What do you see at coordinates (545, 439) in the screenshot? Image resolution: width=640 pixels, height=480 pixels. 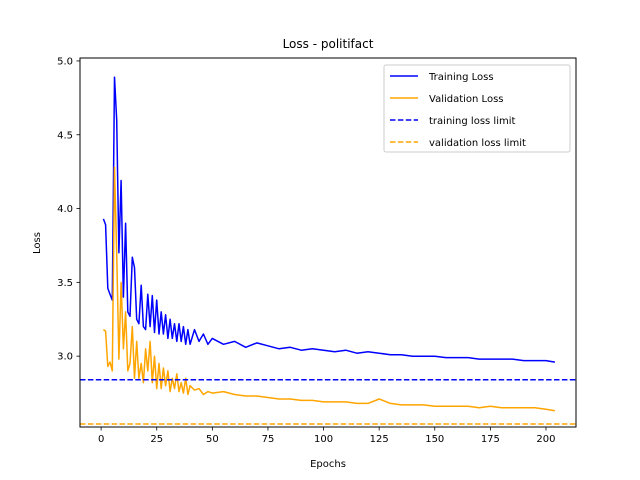 I see `x-tick-label: 200` at bounding box center [545, 439].